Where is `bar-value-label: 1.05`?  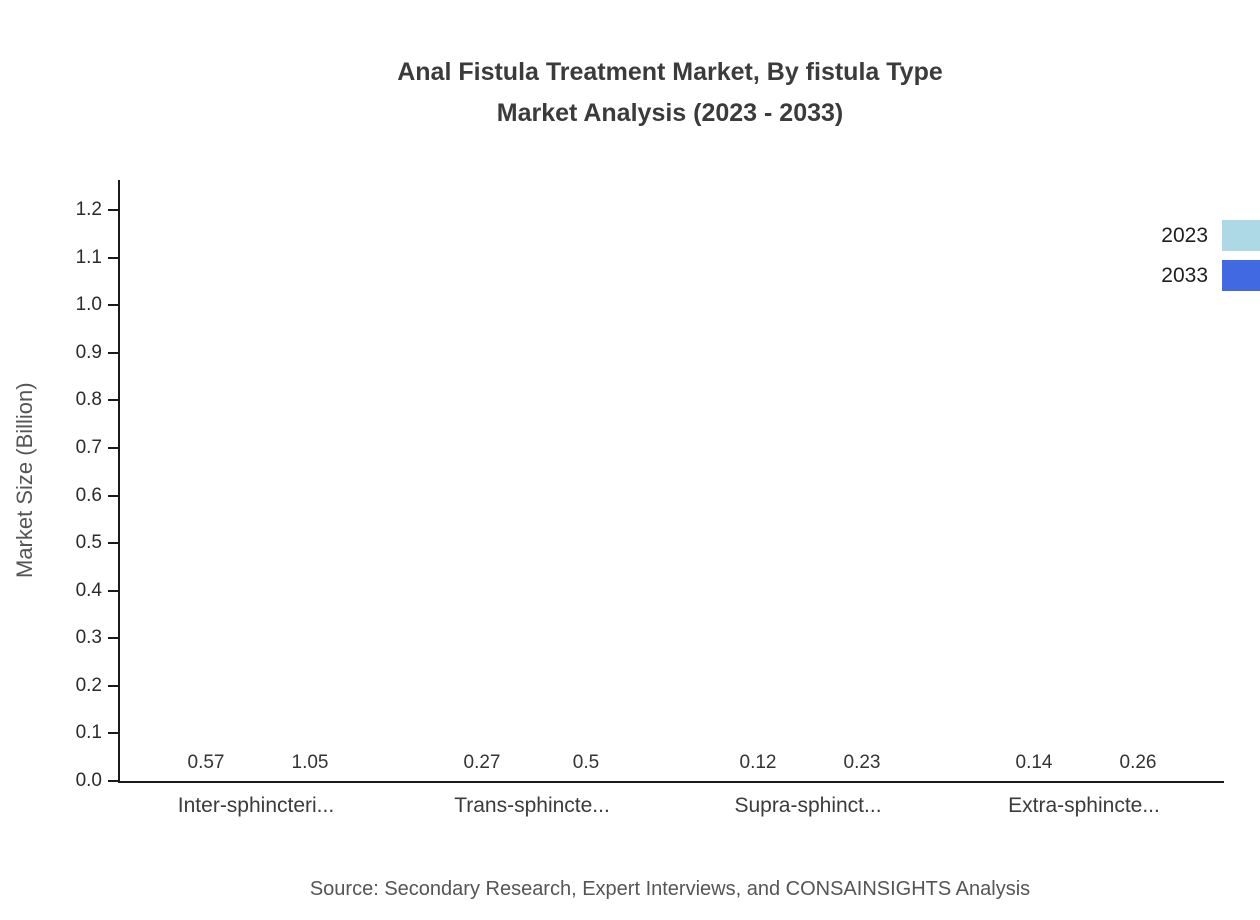 bar-value-label: 1.05 is located at coordinates (310, 762).